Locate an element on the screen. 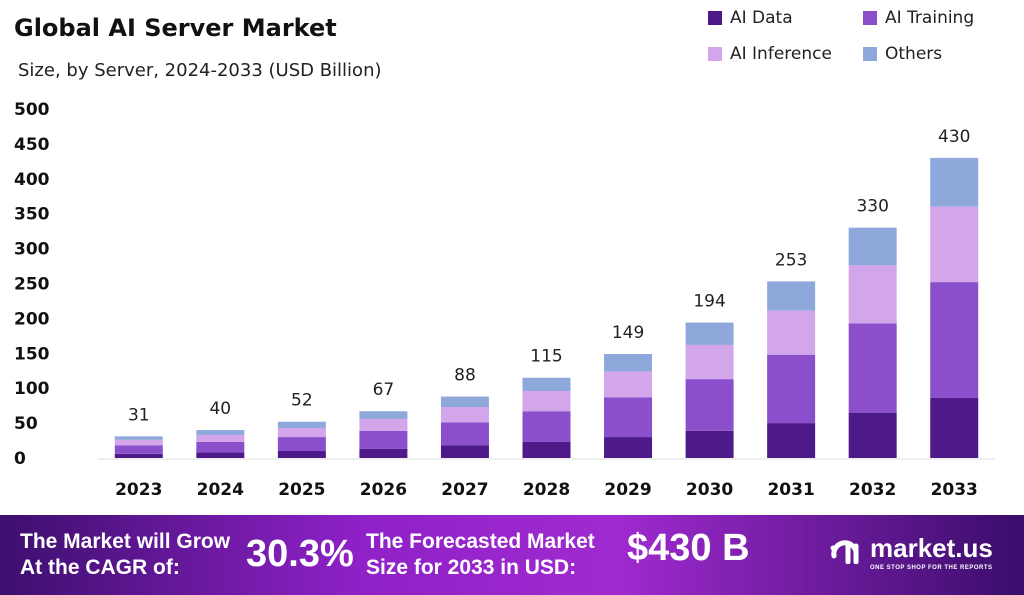 This screenshot has height=595, width=1024. total-label: 31 is located at coordinates (139, 415).